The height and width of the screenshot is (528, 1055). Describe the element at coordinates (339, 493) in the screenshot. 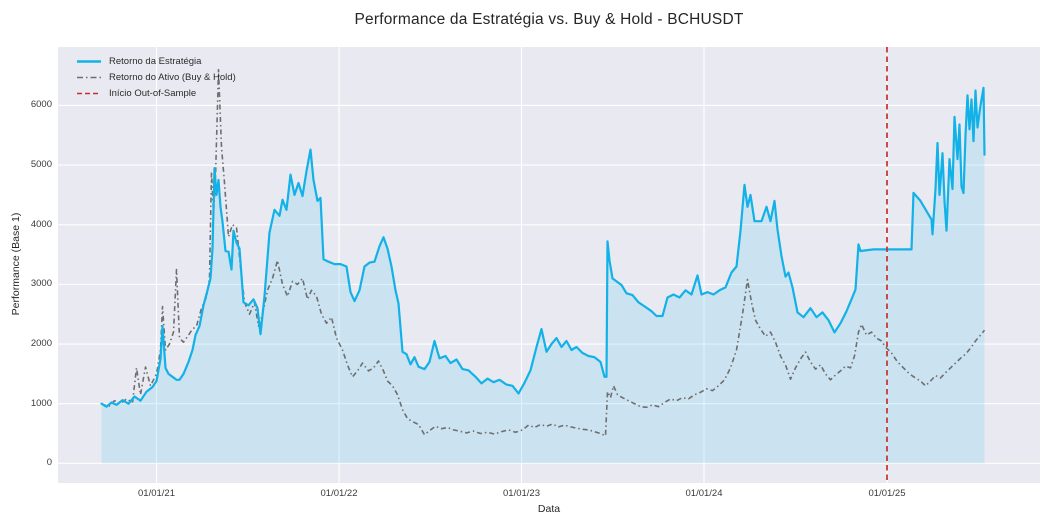

I see `x-tick-label: 01/01/22` at that location.